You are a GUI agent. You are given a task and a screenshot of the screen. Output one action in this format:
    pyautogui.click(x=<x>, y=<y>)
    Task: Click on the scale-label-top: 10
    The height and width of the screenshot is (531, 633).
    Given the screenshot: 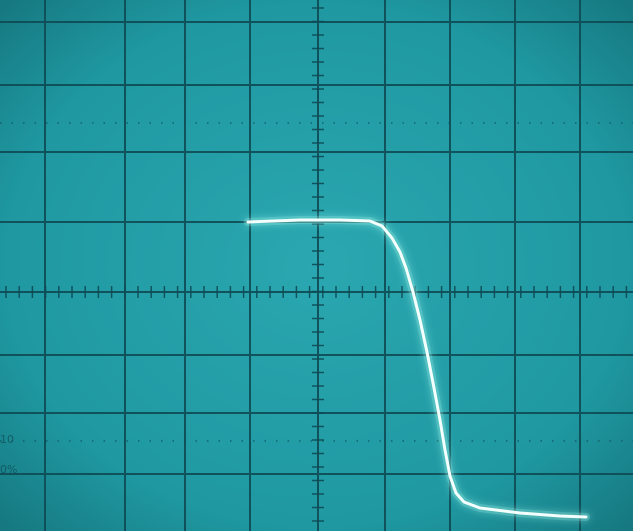 What is the action you would take?
    pyautogui.click(x=7, y=439)
    